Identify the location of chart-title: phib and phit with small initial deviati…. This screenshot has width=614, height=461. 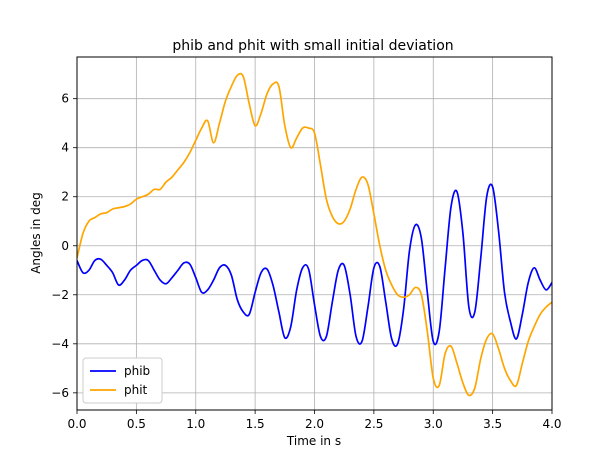
(312, 46).